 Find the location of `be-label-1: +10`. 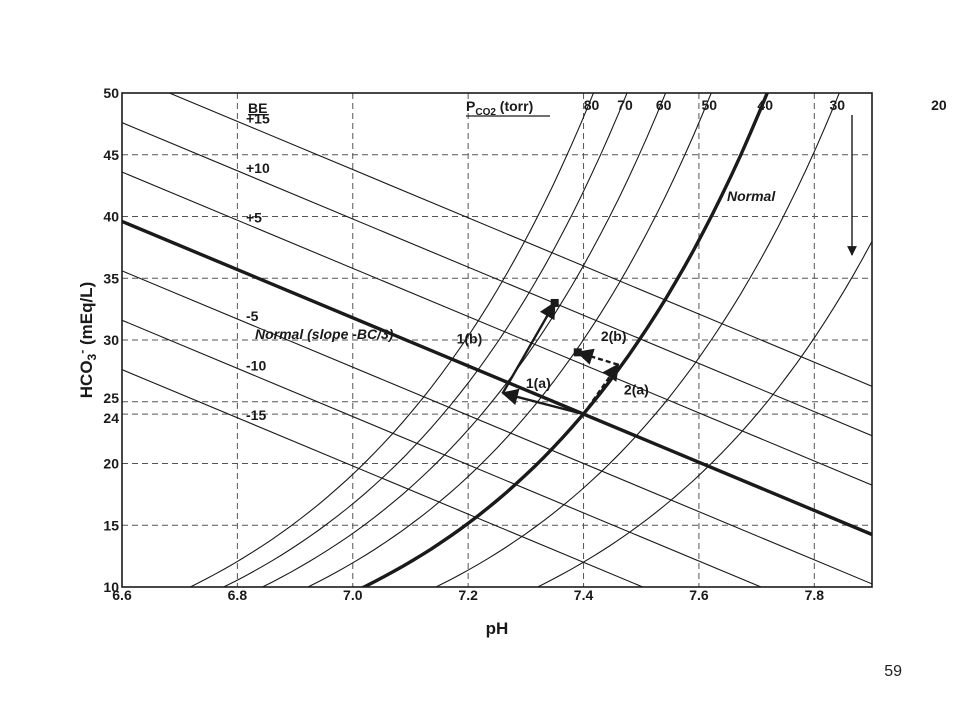

be-label-1: +10 is located at coordinates (258, 168).